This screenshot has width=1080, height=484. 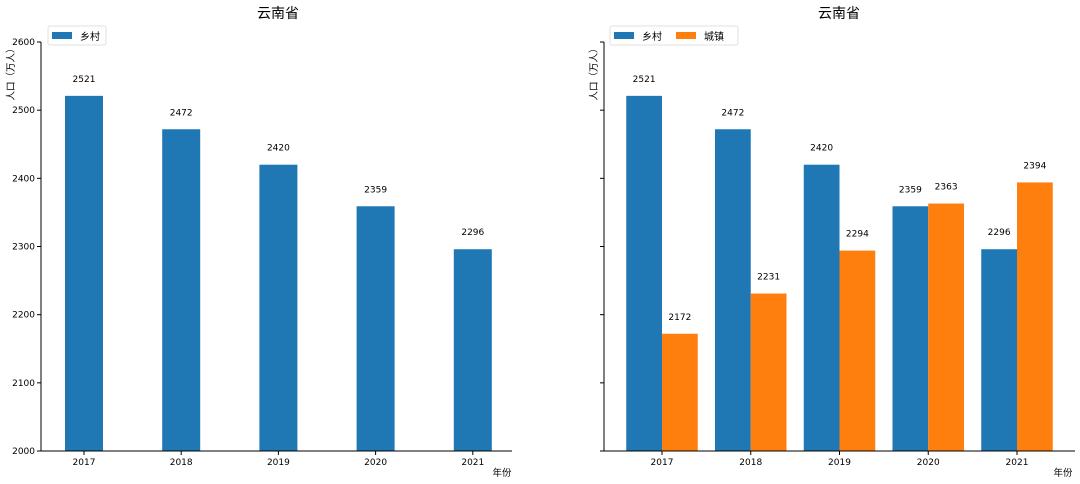 I want to click on y-tick-label: 2400, so click(x=23, y=179).